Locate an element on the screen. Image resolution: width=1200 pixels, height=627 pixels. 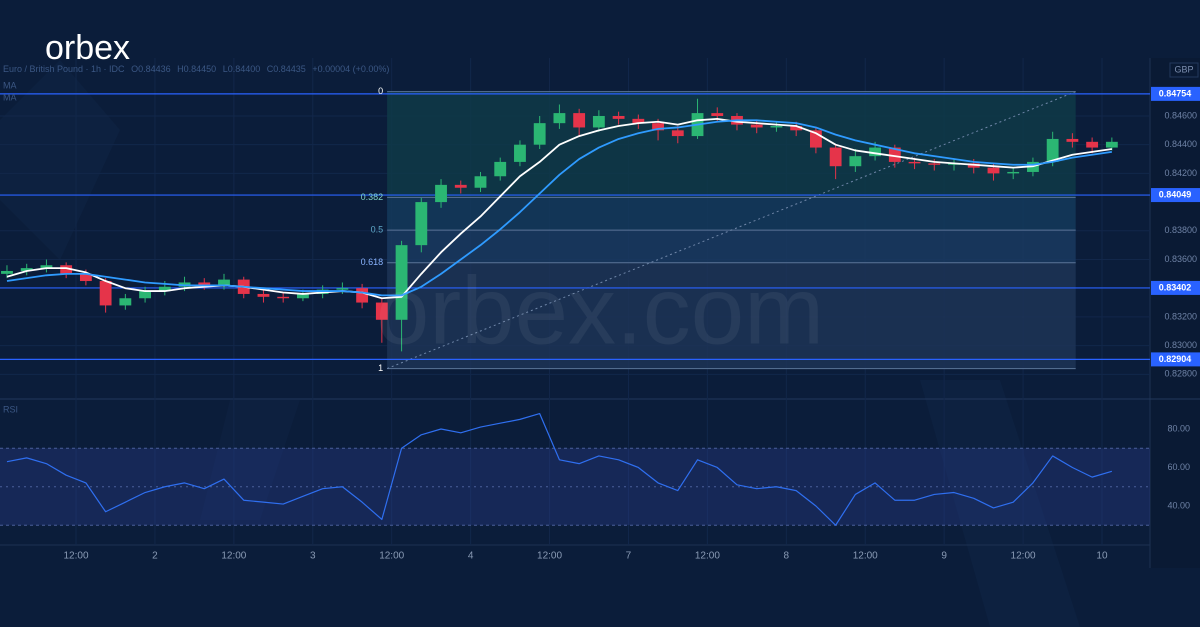
x-tick-label: 2 is located at coordinates (155, 556).